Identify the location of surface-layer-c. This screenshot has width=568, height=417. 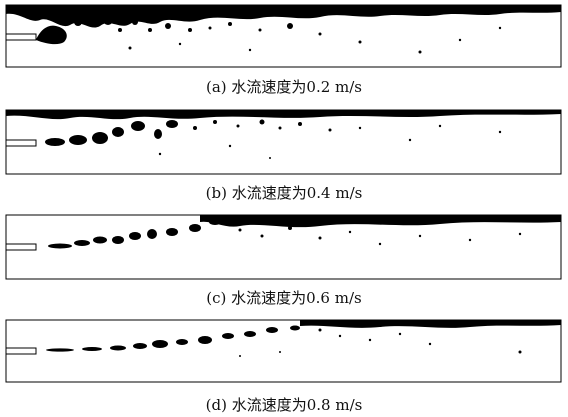
(380, 221).